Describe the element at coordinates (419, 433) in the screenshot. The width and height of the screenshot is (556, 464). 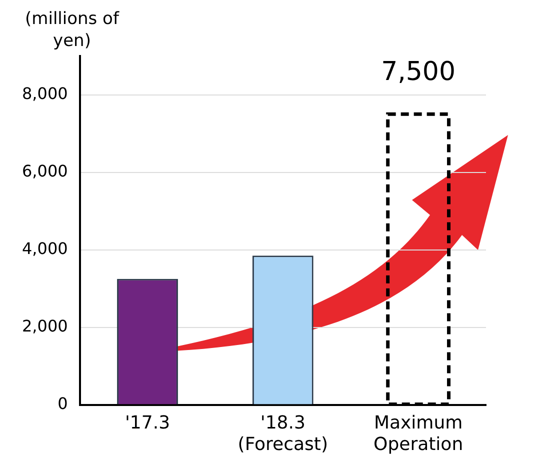
I see `x-tick-label: Maximum Operation` at that location.